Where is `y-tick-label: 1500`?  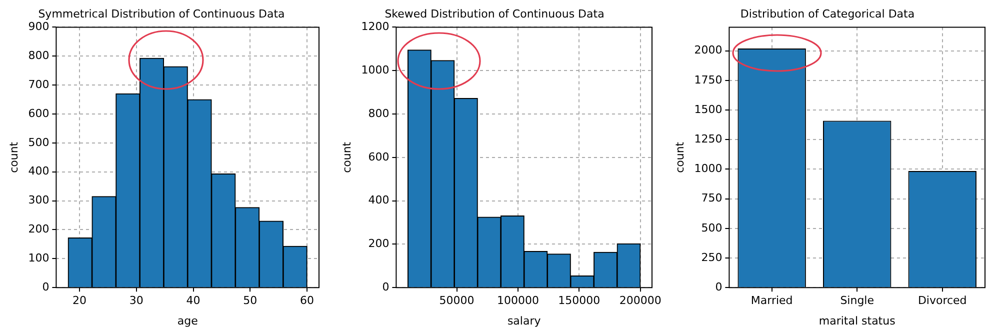 y-tick-label: 1500 is located at coordinates (708, 109).